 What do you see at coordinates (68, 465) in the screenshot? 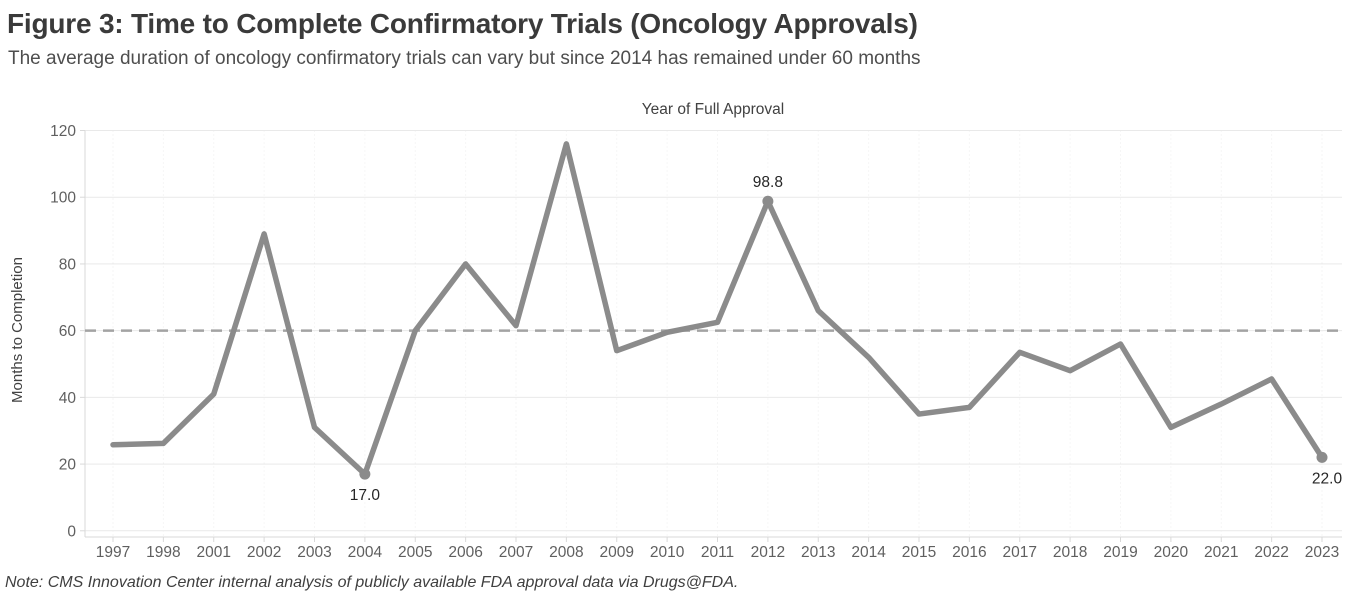
I see `y-tick-label: 20` at bounding box center [68, 465].